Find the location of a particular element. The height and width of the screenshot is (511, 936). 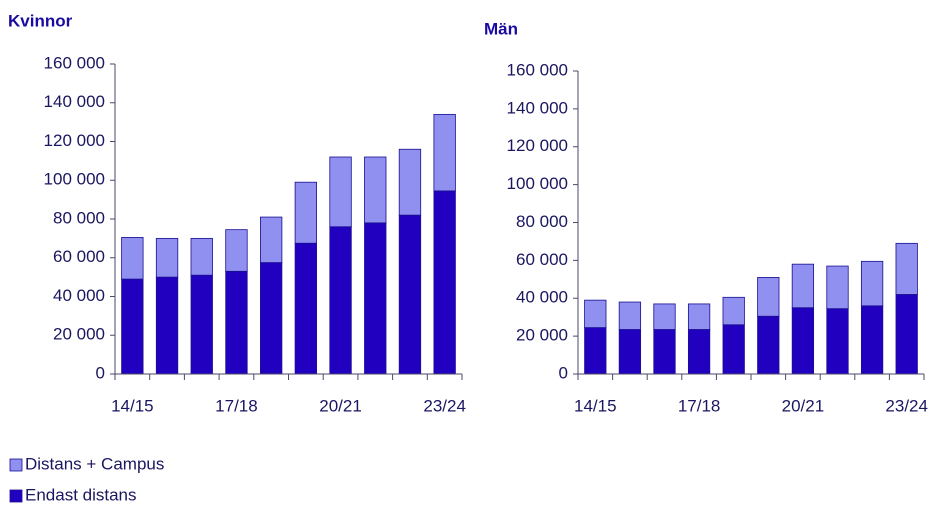

legend-label: Endast distans is located at coordinates (81, 494).